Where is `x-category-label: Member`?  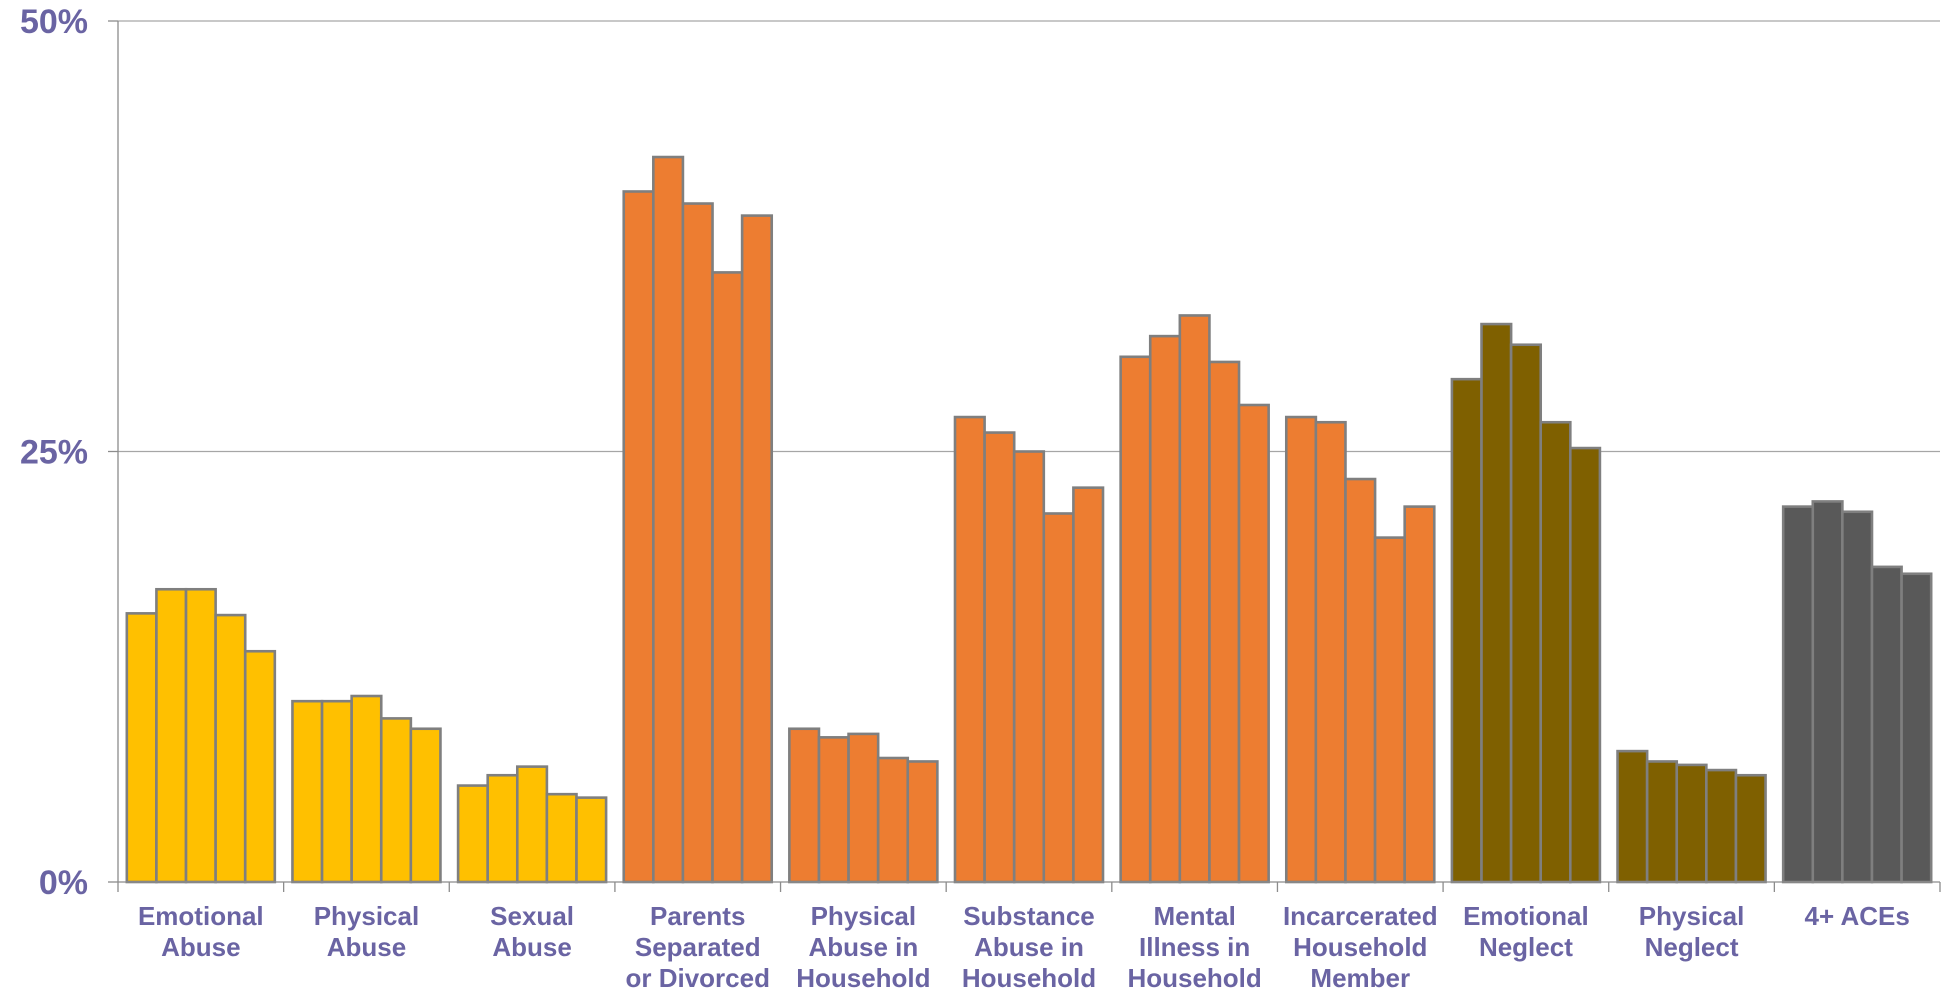 x-category-label: Member is located at coordinates (1360, 977).